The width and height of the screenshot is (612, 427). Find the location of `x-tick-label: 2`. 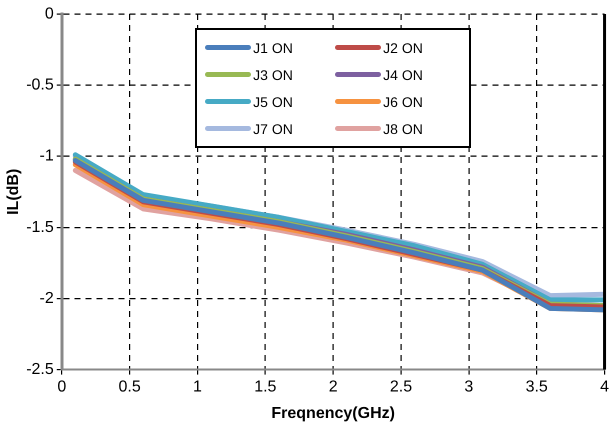

x-tick-label: 2 is located at coordinates (333, 387).